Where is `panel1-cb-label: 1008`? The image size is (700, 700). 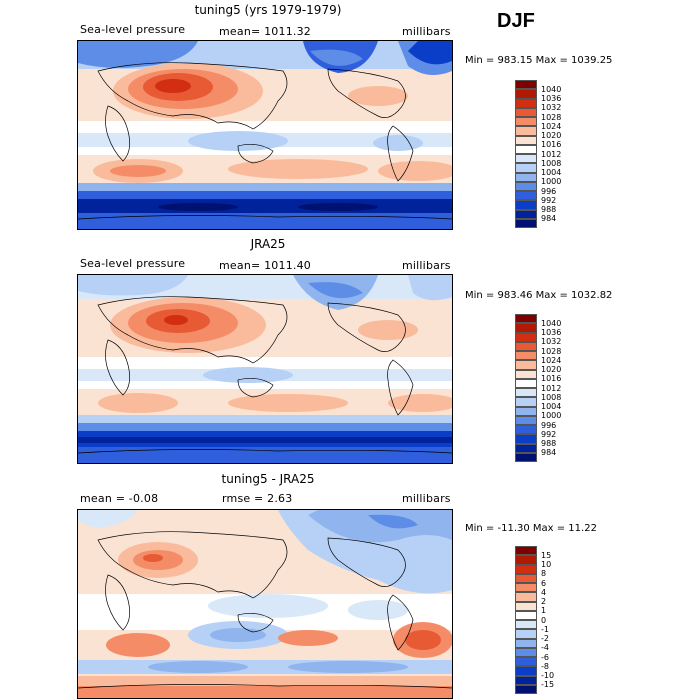
panel1-cb-label: 1008 is located at coordinates (551, 163).